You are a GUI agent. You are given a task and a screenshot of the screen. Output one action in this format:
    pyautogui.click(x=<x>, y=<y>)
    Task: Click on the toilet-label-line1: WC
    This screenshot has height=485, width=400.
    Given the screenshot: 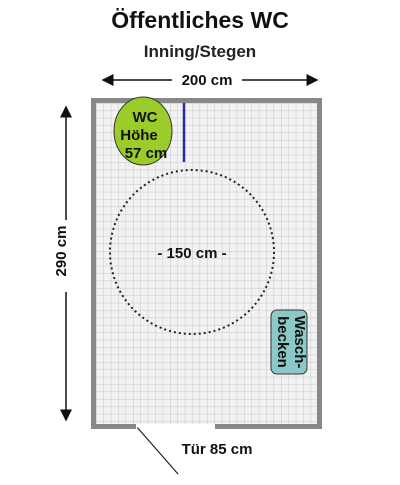 What is the action you would take?
    pyautogui.click(x=145, y=117)
    